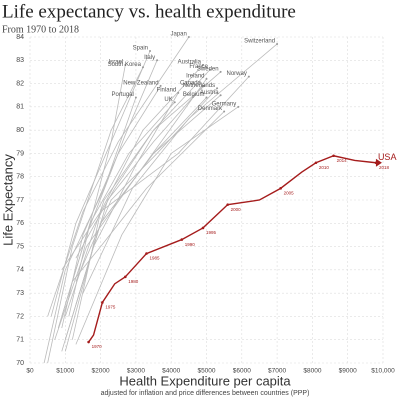 The image size is (400, 400). I want to click on point-label: 2014, so click(342, 160).